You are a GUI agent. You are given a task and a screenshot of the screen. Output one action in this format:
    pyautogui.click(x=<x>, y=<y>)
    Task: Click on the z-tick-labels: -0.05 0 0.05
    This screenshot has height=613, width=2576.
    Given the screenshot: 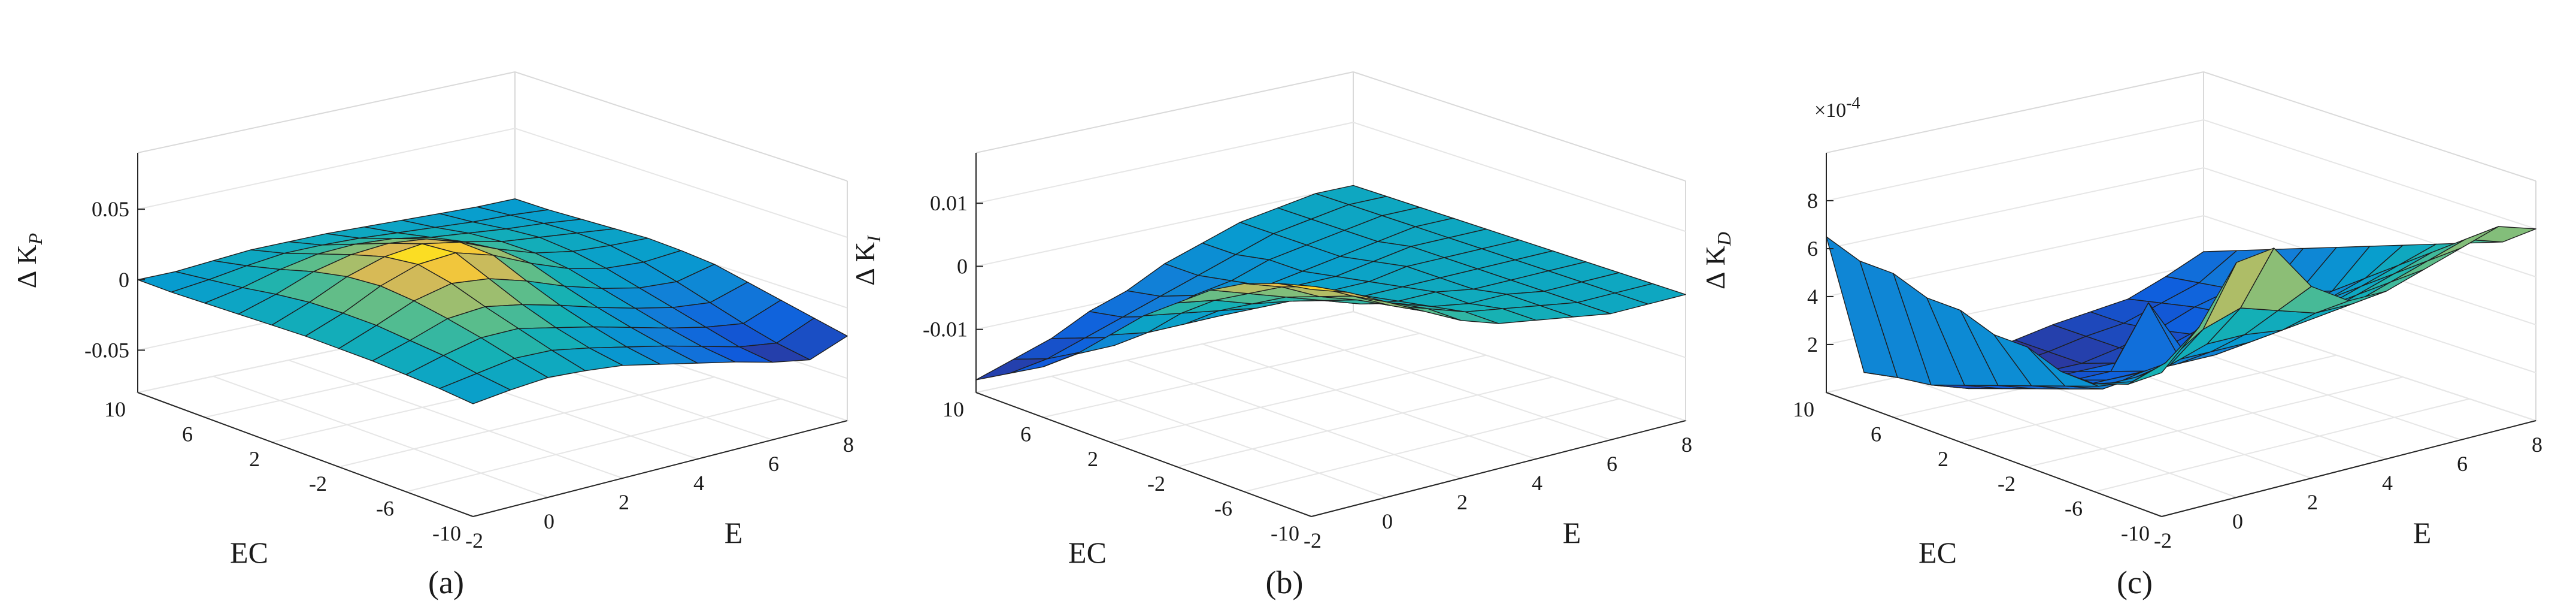 What is the action you would take?
    pyautogui.click(x=114, y=279)
    